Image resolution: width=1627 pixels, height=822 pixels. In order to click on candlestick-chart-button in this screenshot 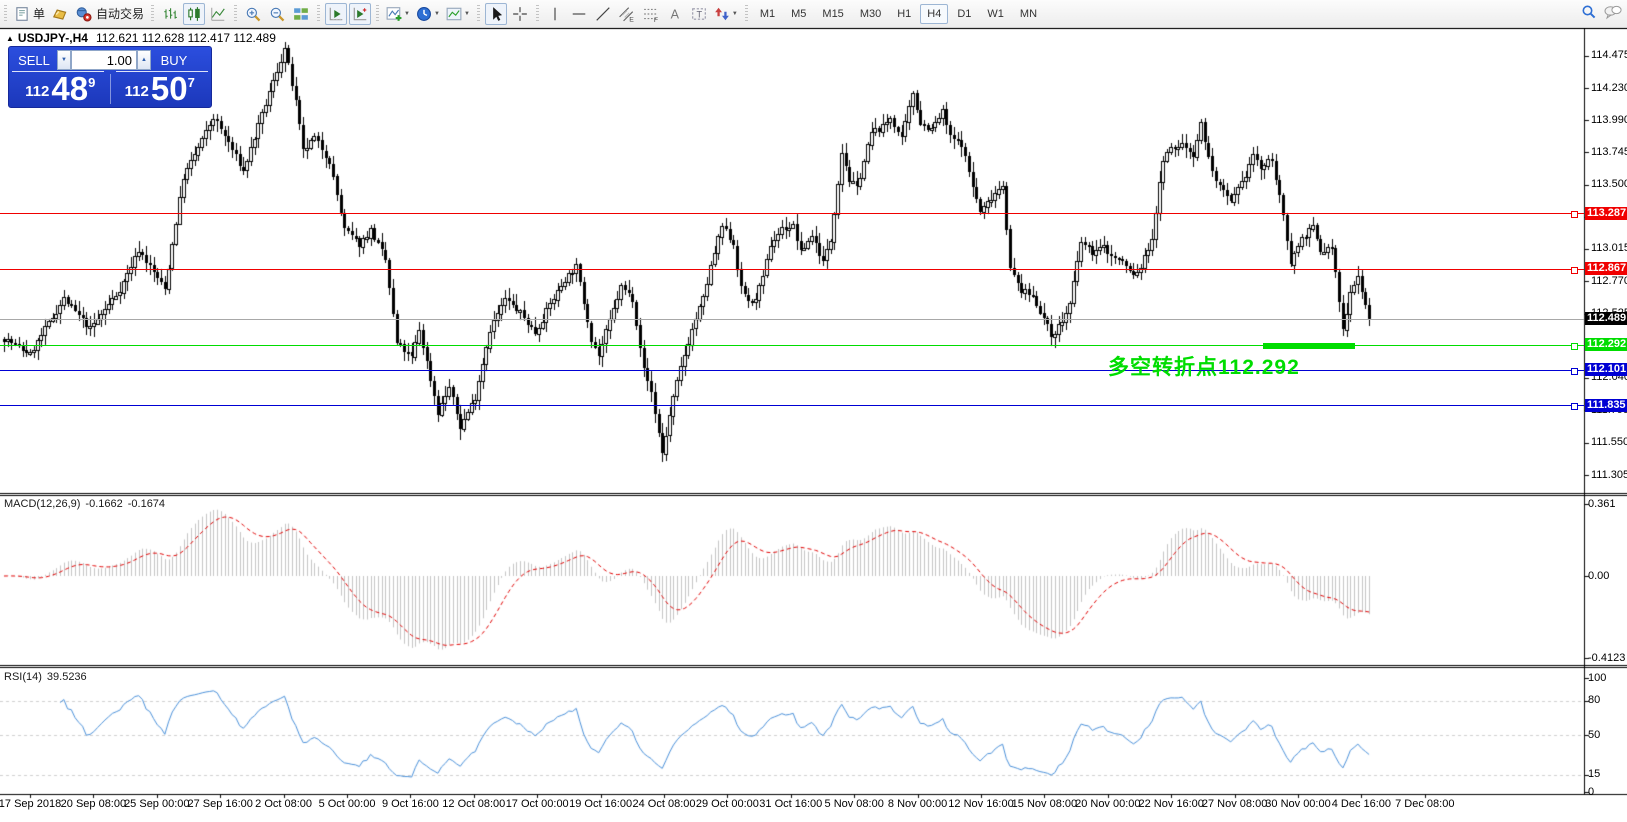, I will do `click(194, 13)`.